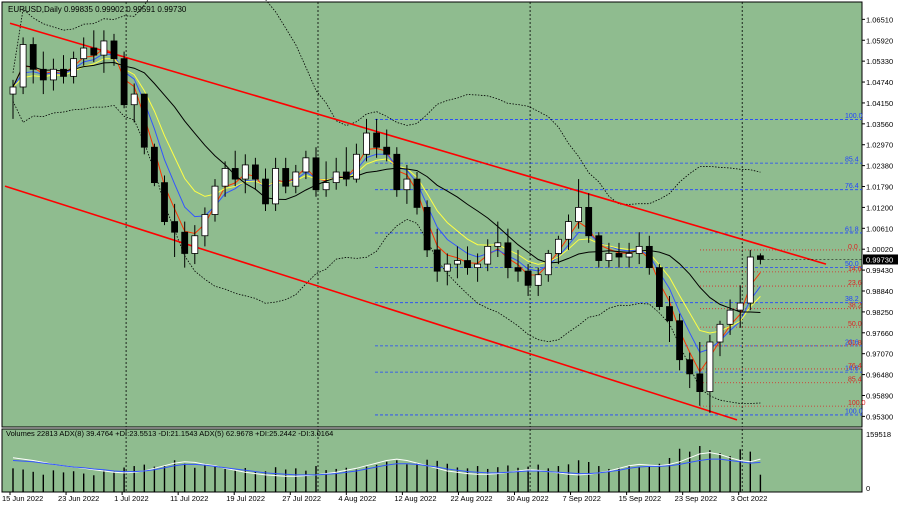  I want to click on date-tick-label: 1 Jul 2022, so click(131, 498).